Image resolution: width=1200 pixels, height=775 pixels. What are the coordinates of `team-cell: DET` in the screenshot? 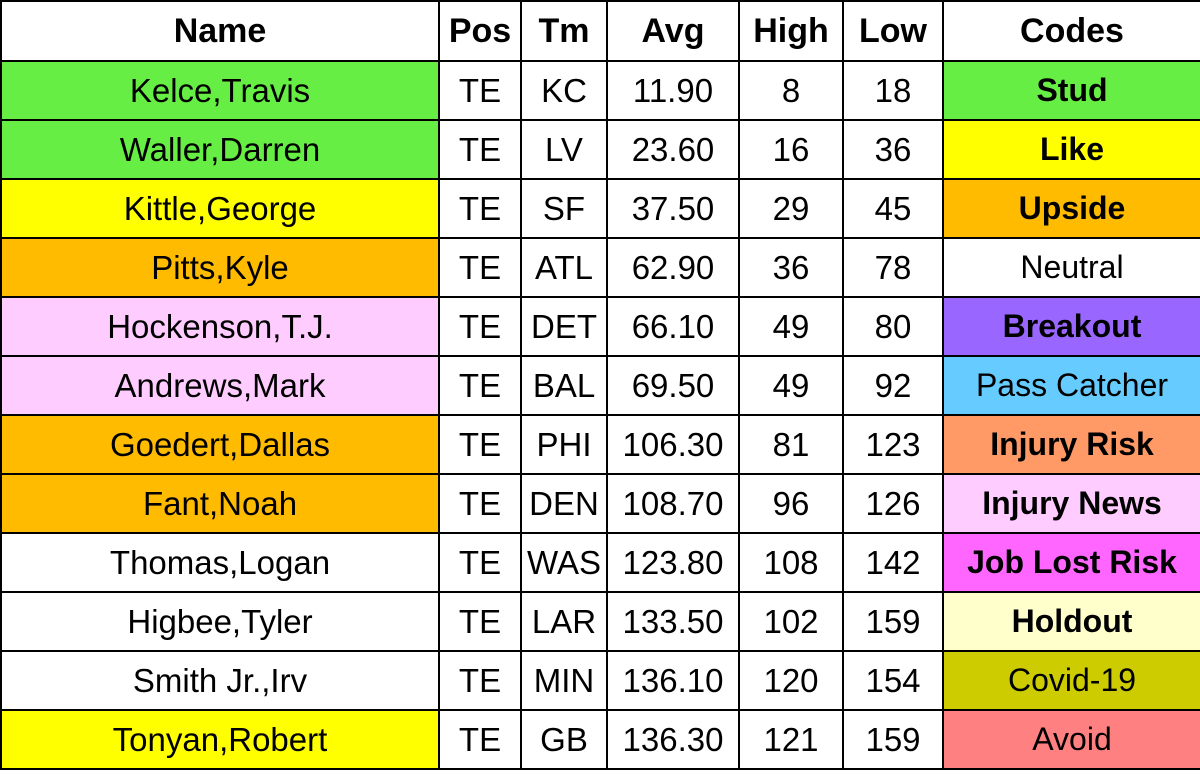 It's located at (564, 326).